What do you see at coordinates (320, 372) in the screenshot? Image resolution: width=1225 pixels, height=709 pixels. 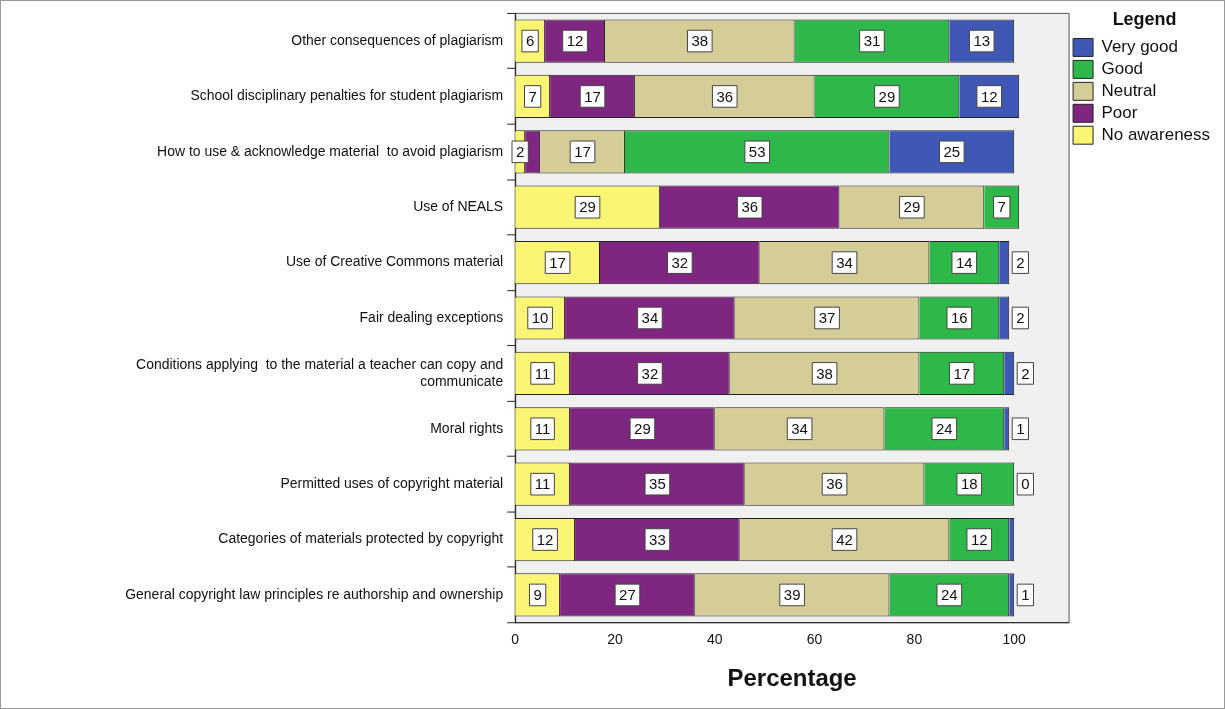 I see `y-tick-label: Conditions applying to the material a teacher can copy and communicate` at bounding box center [320, 372].